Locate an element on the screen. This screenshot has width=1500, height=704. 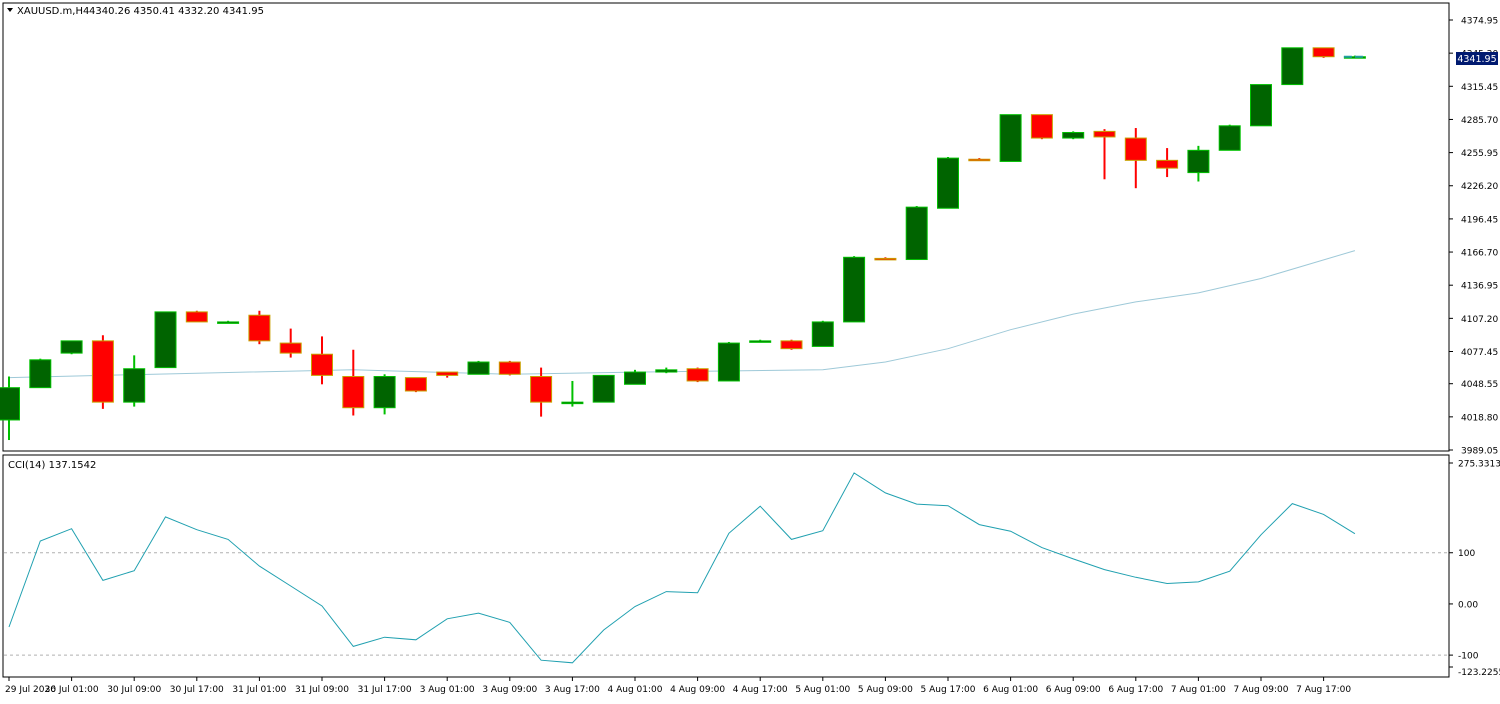
time-tick-label: 7 Aug 09:00 is located at coordinates (1261, 690).